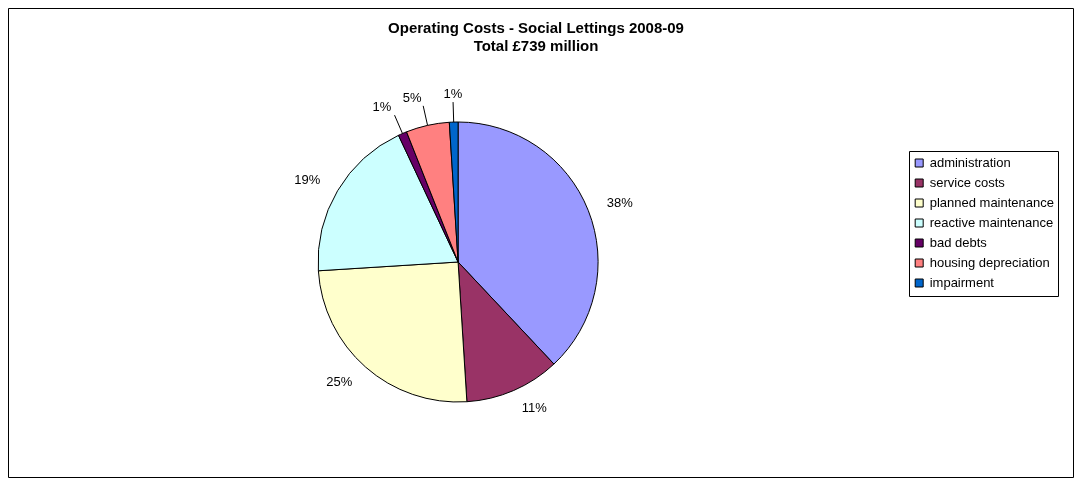 The image size is (1084, 488). I want to click on legend-label: bad debts, so click(958, 242).